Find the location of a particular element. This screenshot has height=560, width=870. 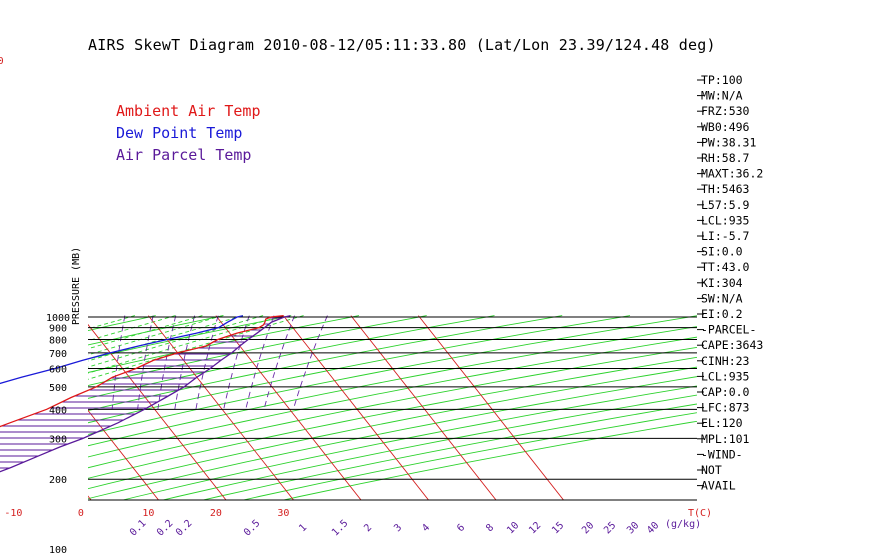

stat-label: LFC:873 is located at coordinates (725, 408).